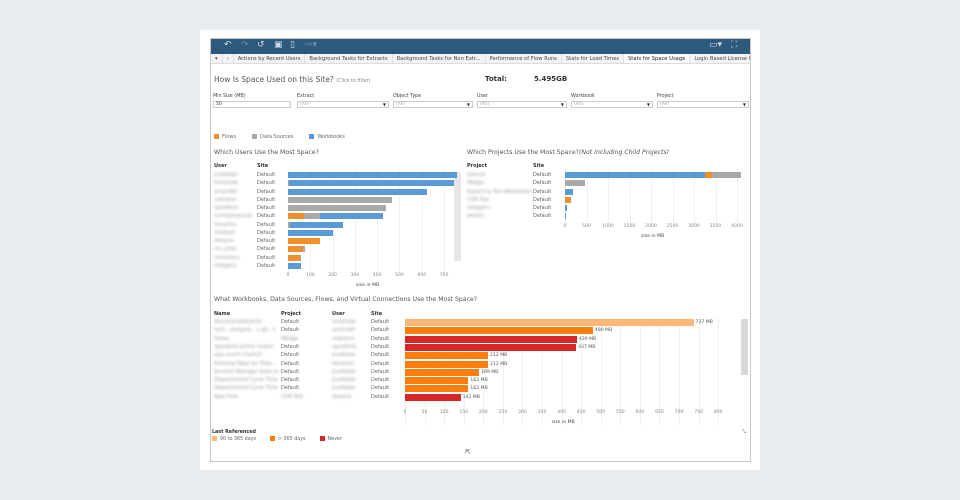 The image size is (960, 500). I want to click on tab-menu-button: ▾, so click(217, 58).